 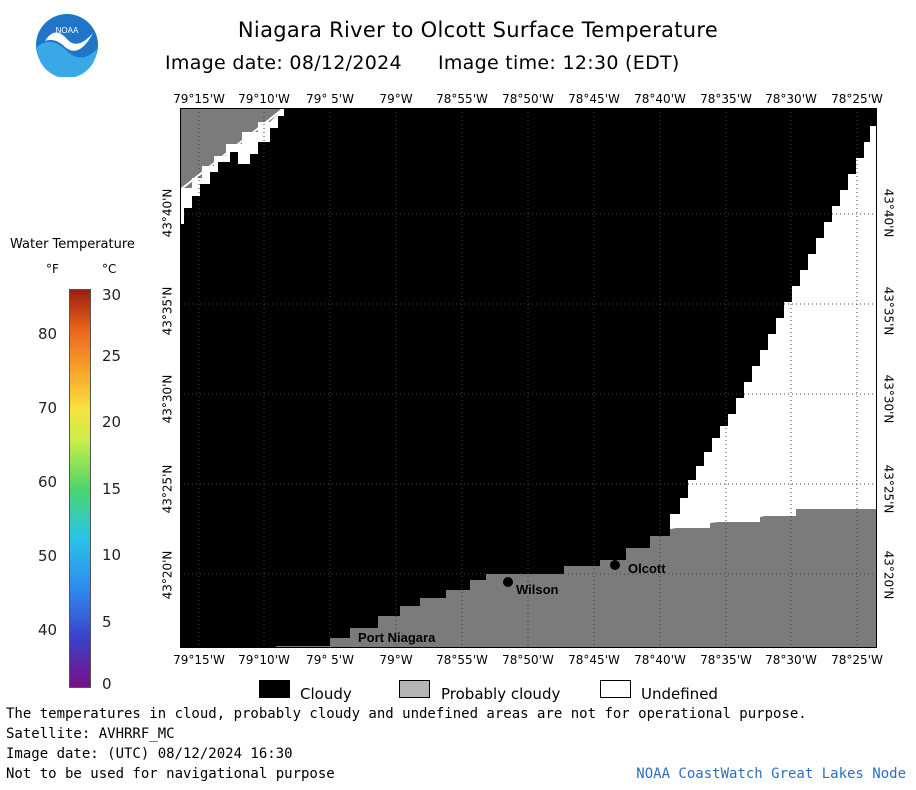 What do you see at coordinates (112, 295) in the screenshot?
I see `c-tick-30: 30` at bounding box center [112, 295].